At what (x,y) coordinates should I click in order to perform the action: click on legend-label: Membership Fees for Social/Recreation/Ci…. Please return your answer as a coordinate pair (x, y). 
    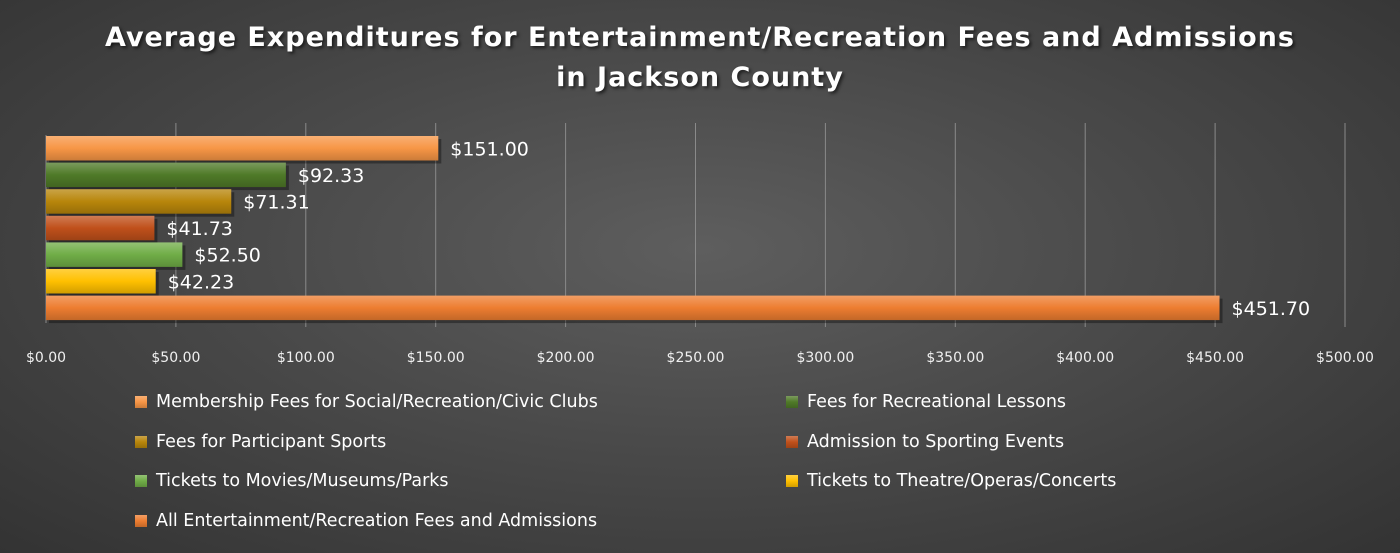
    Looking at the image, I should click on (377, 402).